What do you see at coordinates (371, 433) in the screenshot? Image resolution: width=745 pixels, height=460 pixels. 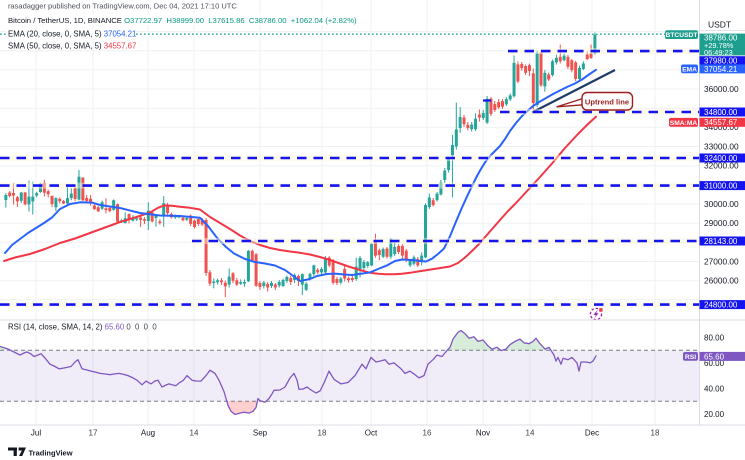 I see `svg-text: Oct` at bounding box center [371, 433].